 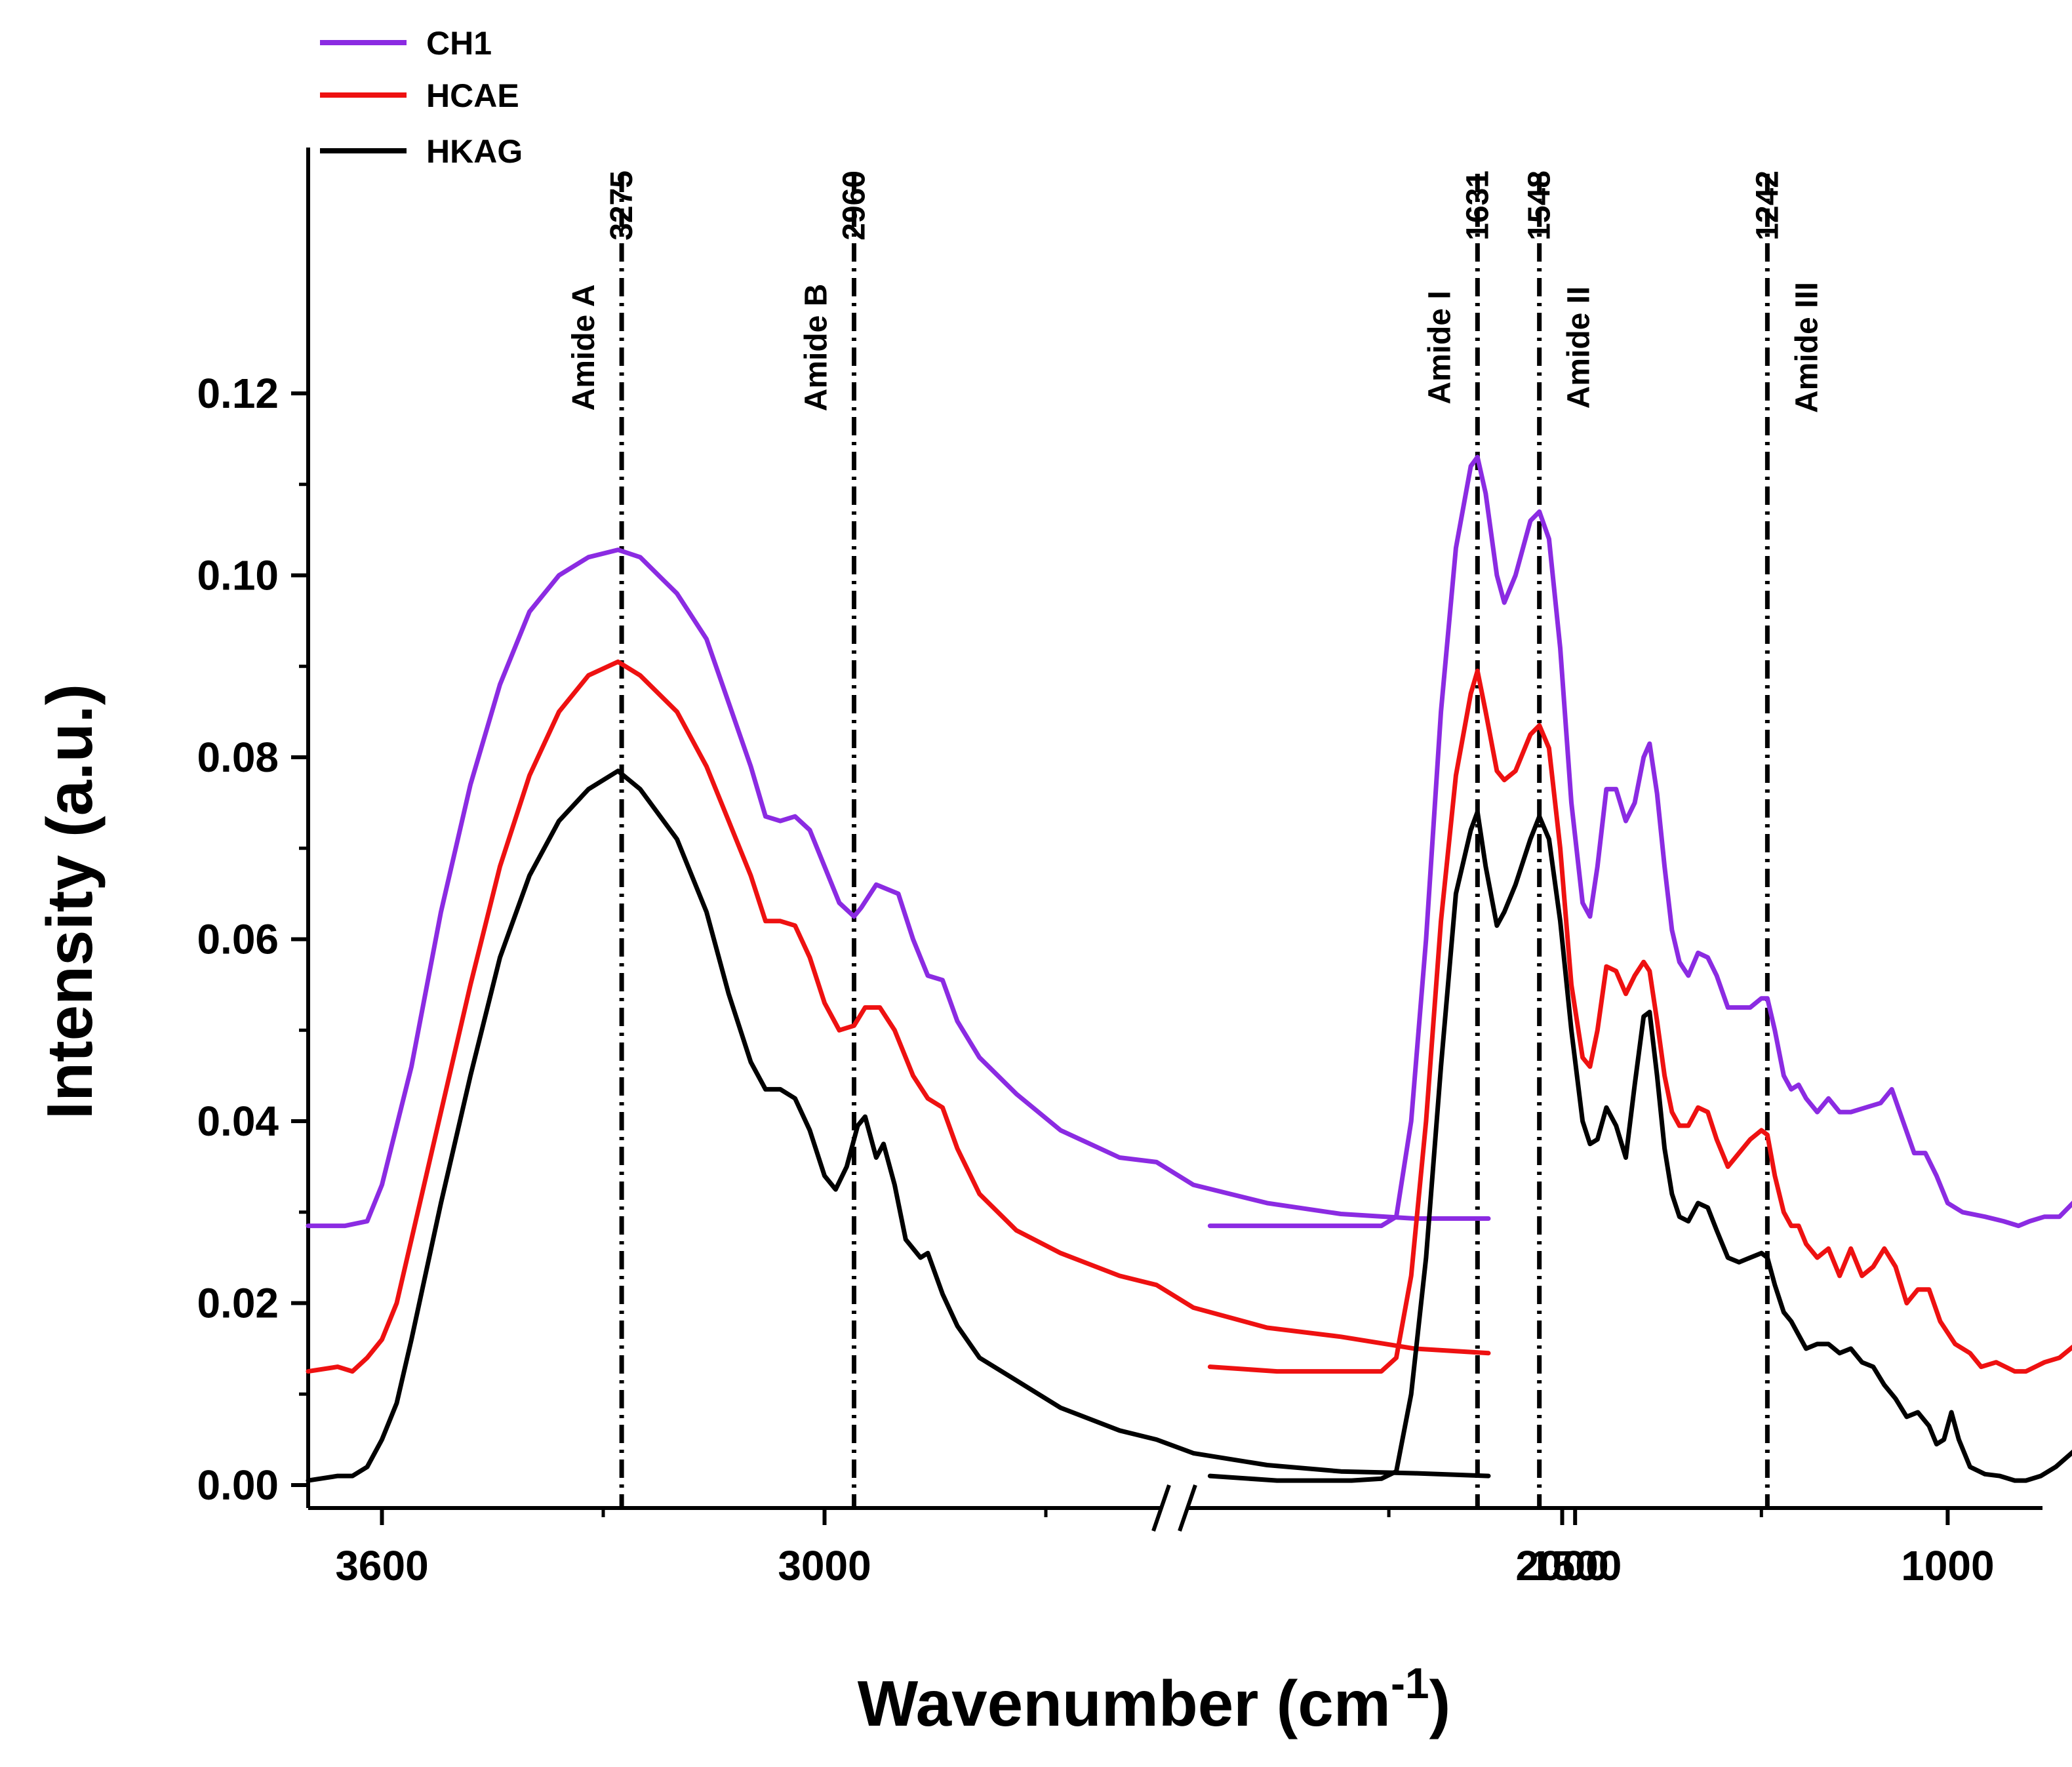 I want to click on legend: CH1 HCAE HKAG, so click(x=422, y=97).